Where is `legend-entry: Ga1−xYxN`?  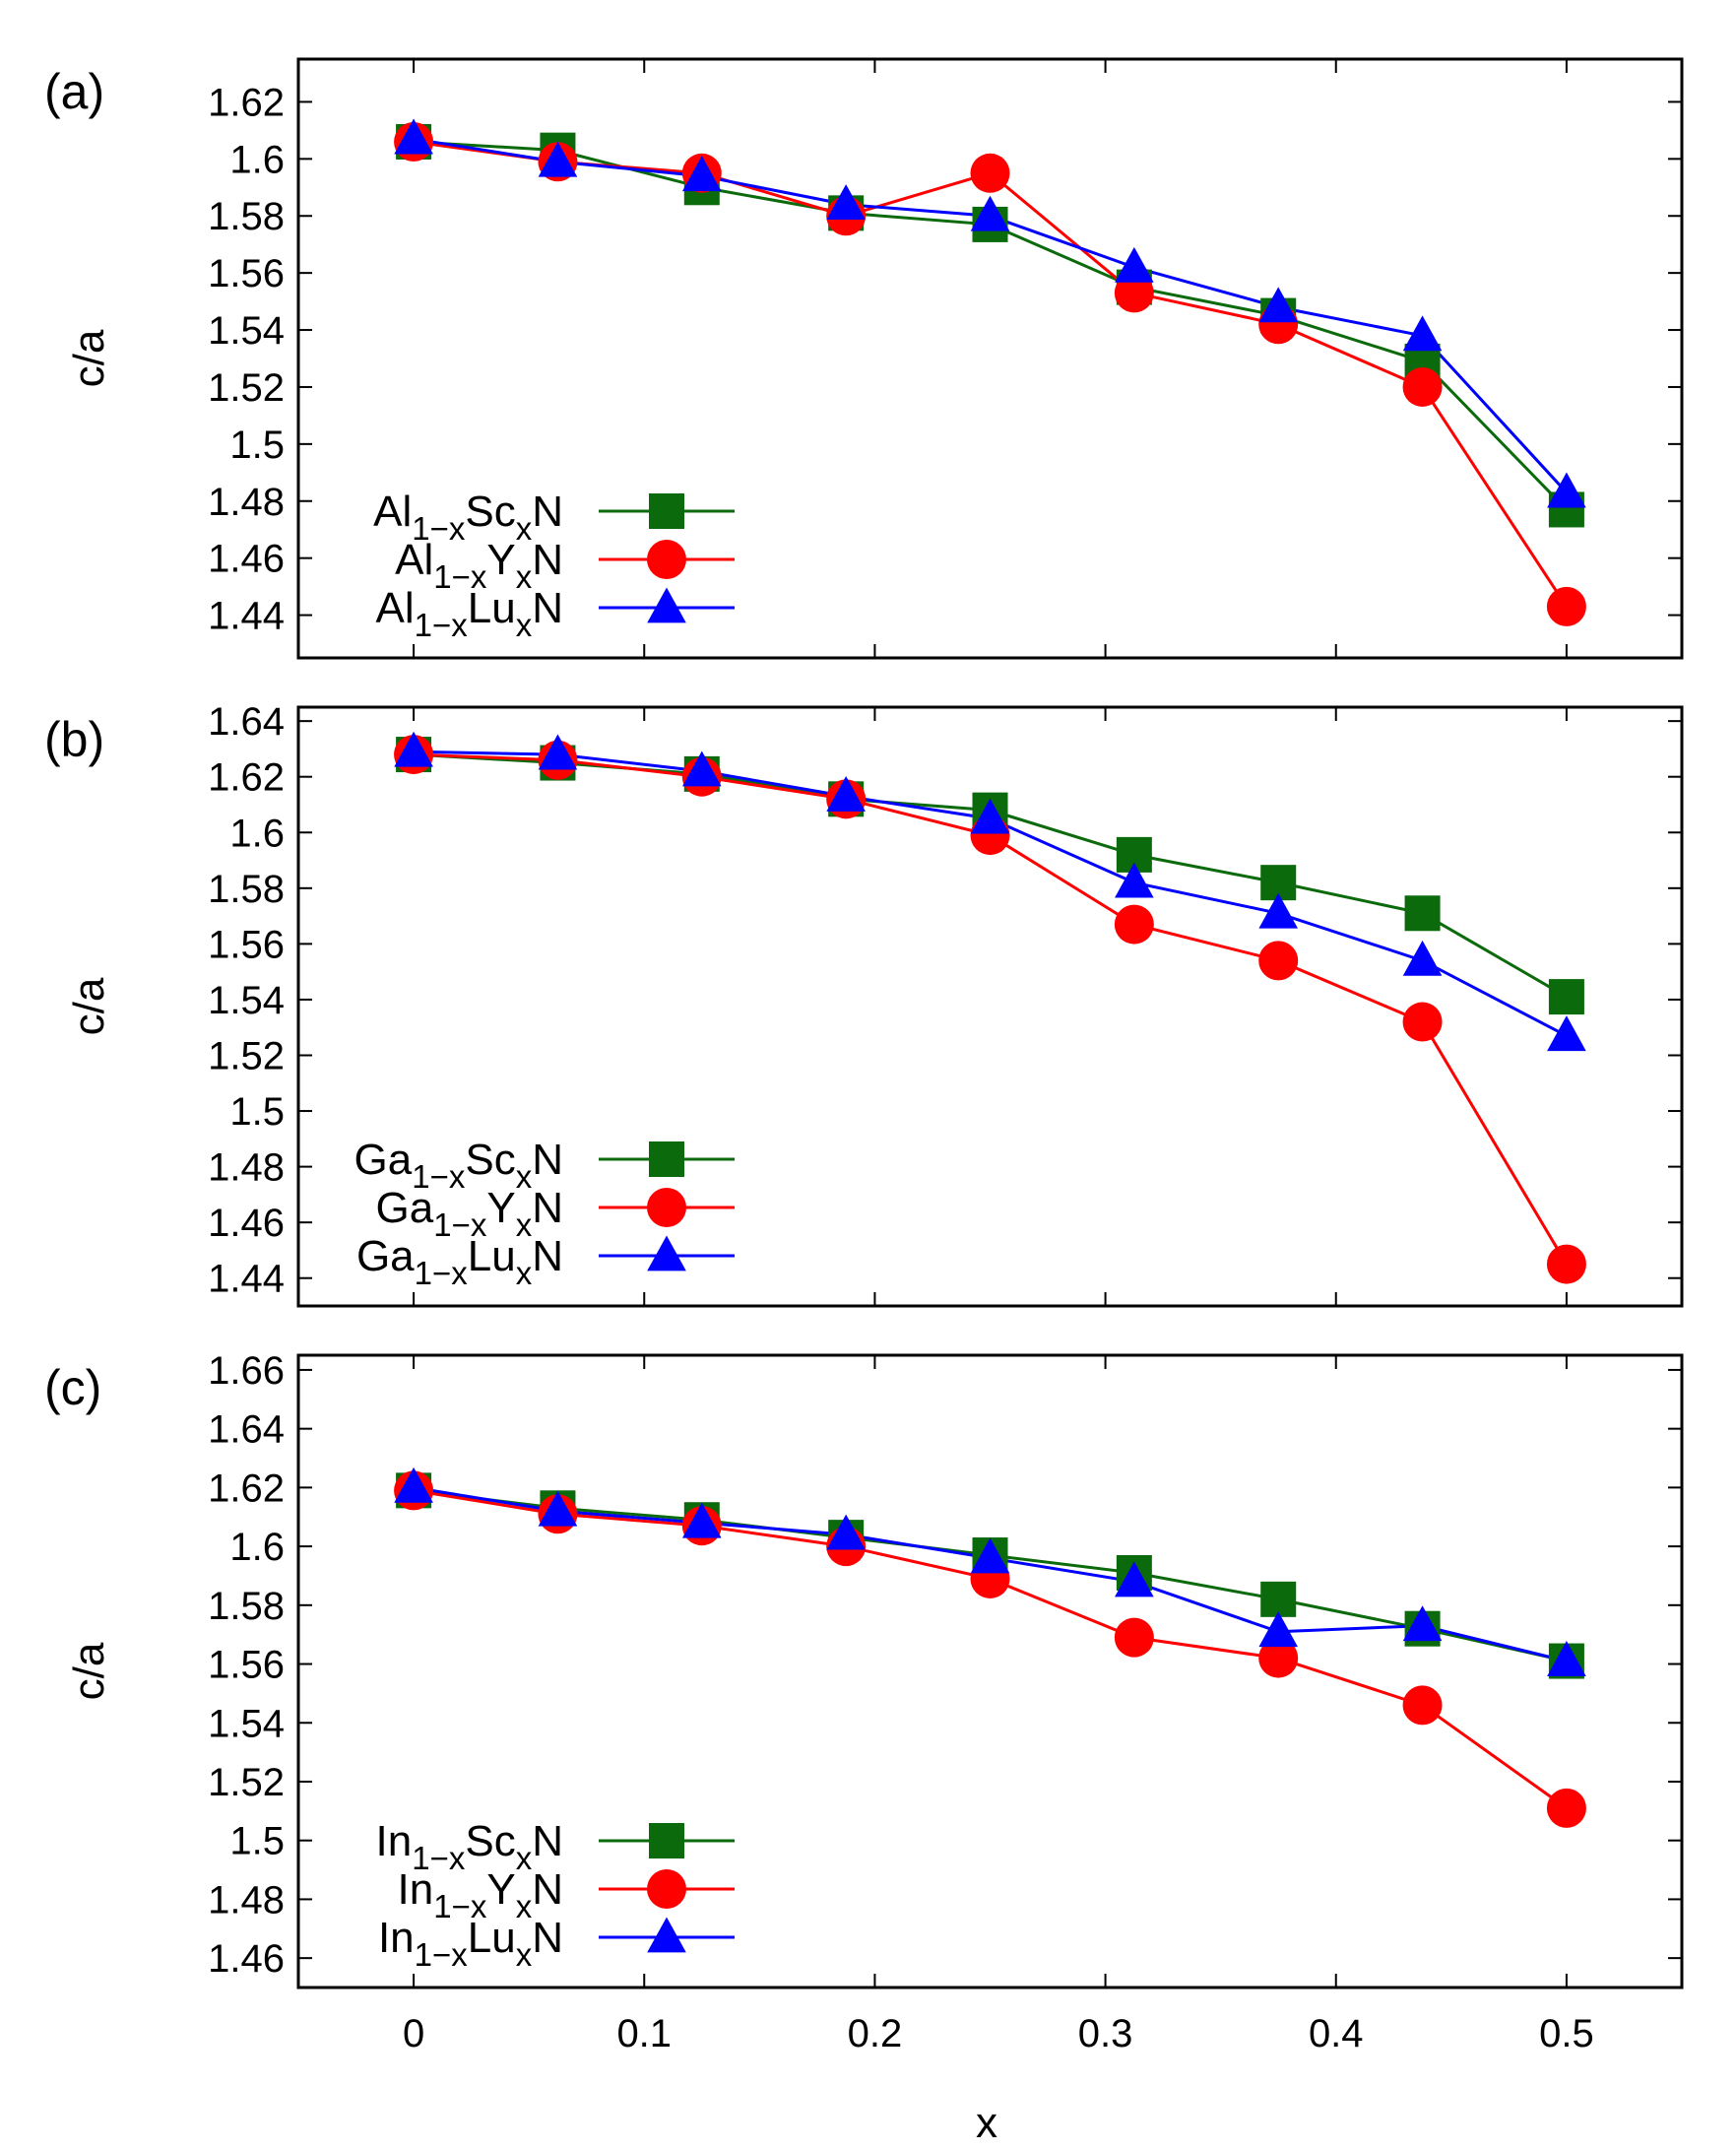 legend-entry: Ga1−xYxN is located at coordinates (469, 1213).